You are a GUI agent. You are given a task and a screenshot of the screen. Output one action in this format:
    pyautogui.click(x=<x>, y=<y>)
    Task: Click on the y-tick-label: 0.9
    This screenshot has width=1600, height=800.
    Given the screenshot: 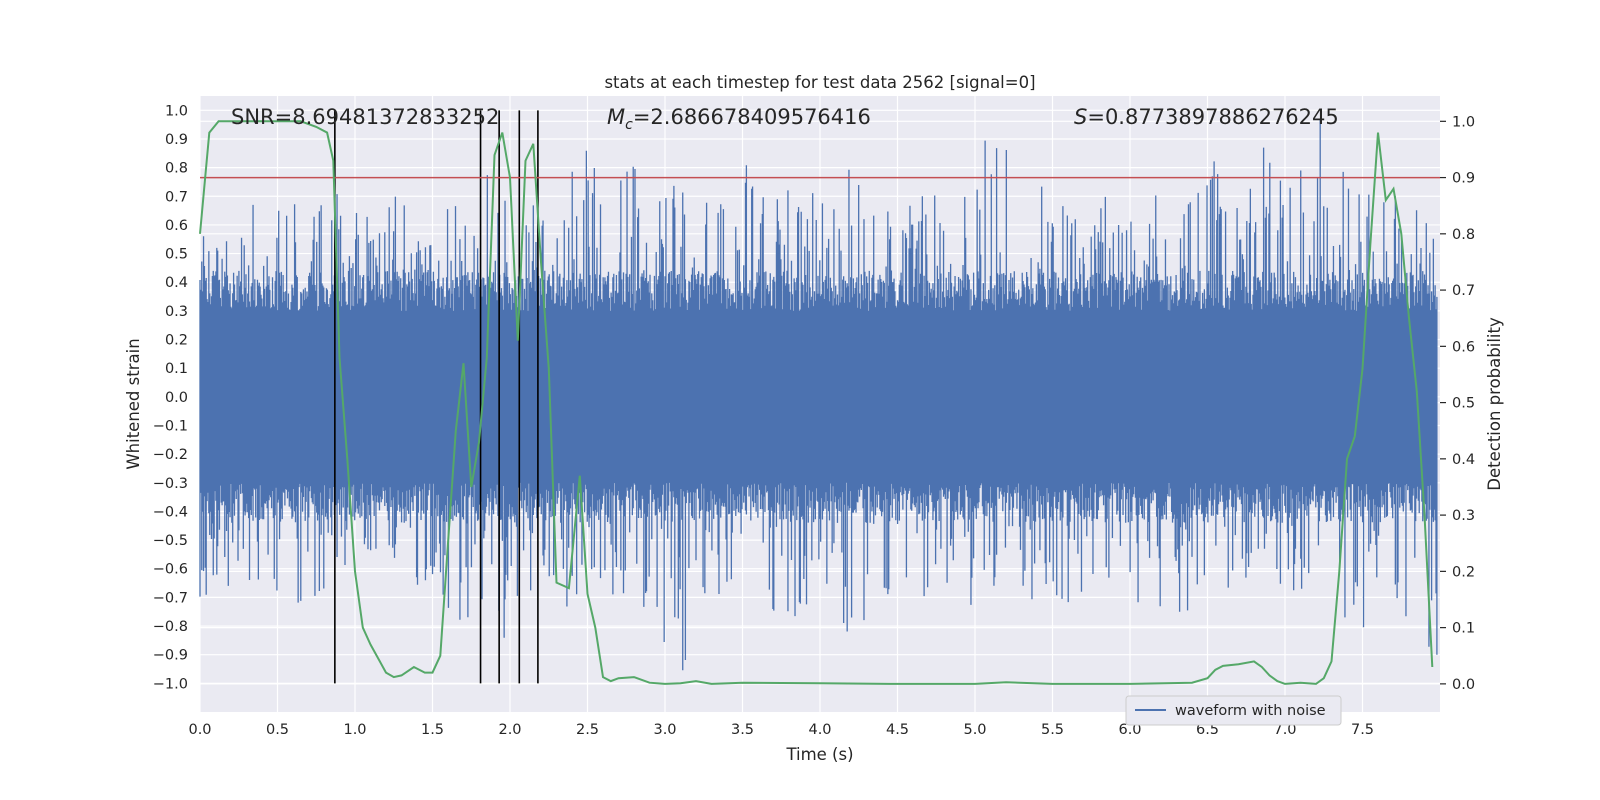 What is the action you would take?
    pyautogui.click(x=176, y=140)
    